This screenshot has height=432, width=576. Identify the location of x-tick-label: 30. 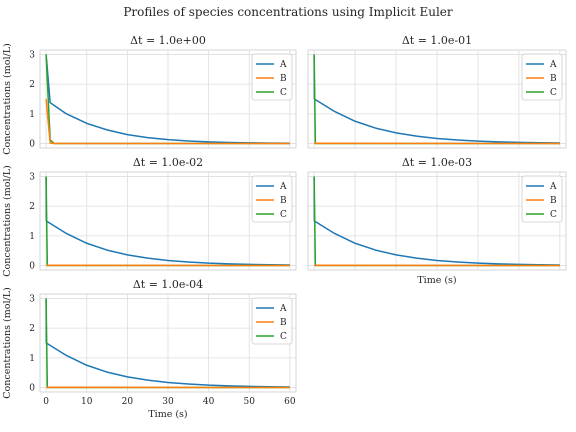
(168, 402).